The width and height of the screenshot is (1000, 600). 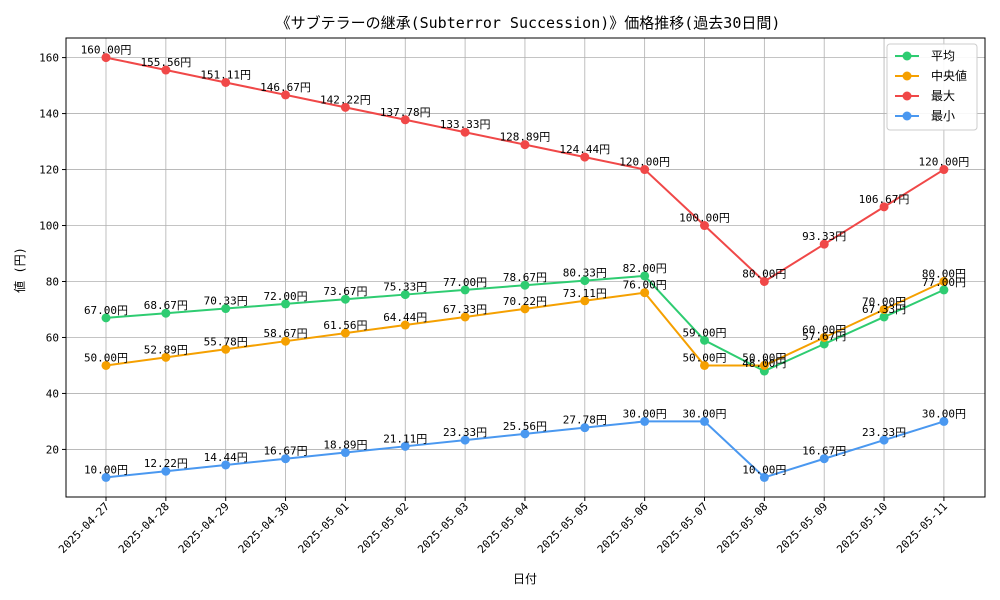 I want to click on data-label: 80.33円, so click(x=585, y=273).